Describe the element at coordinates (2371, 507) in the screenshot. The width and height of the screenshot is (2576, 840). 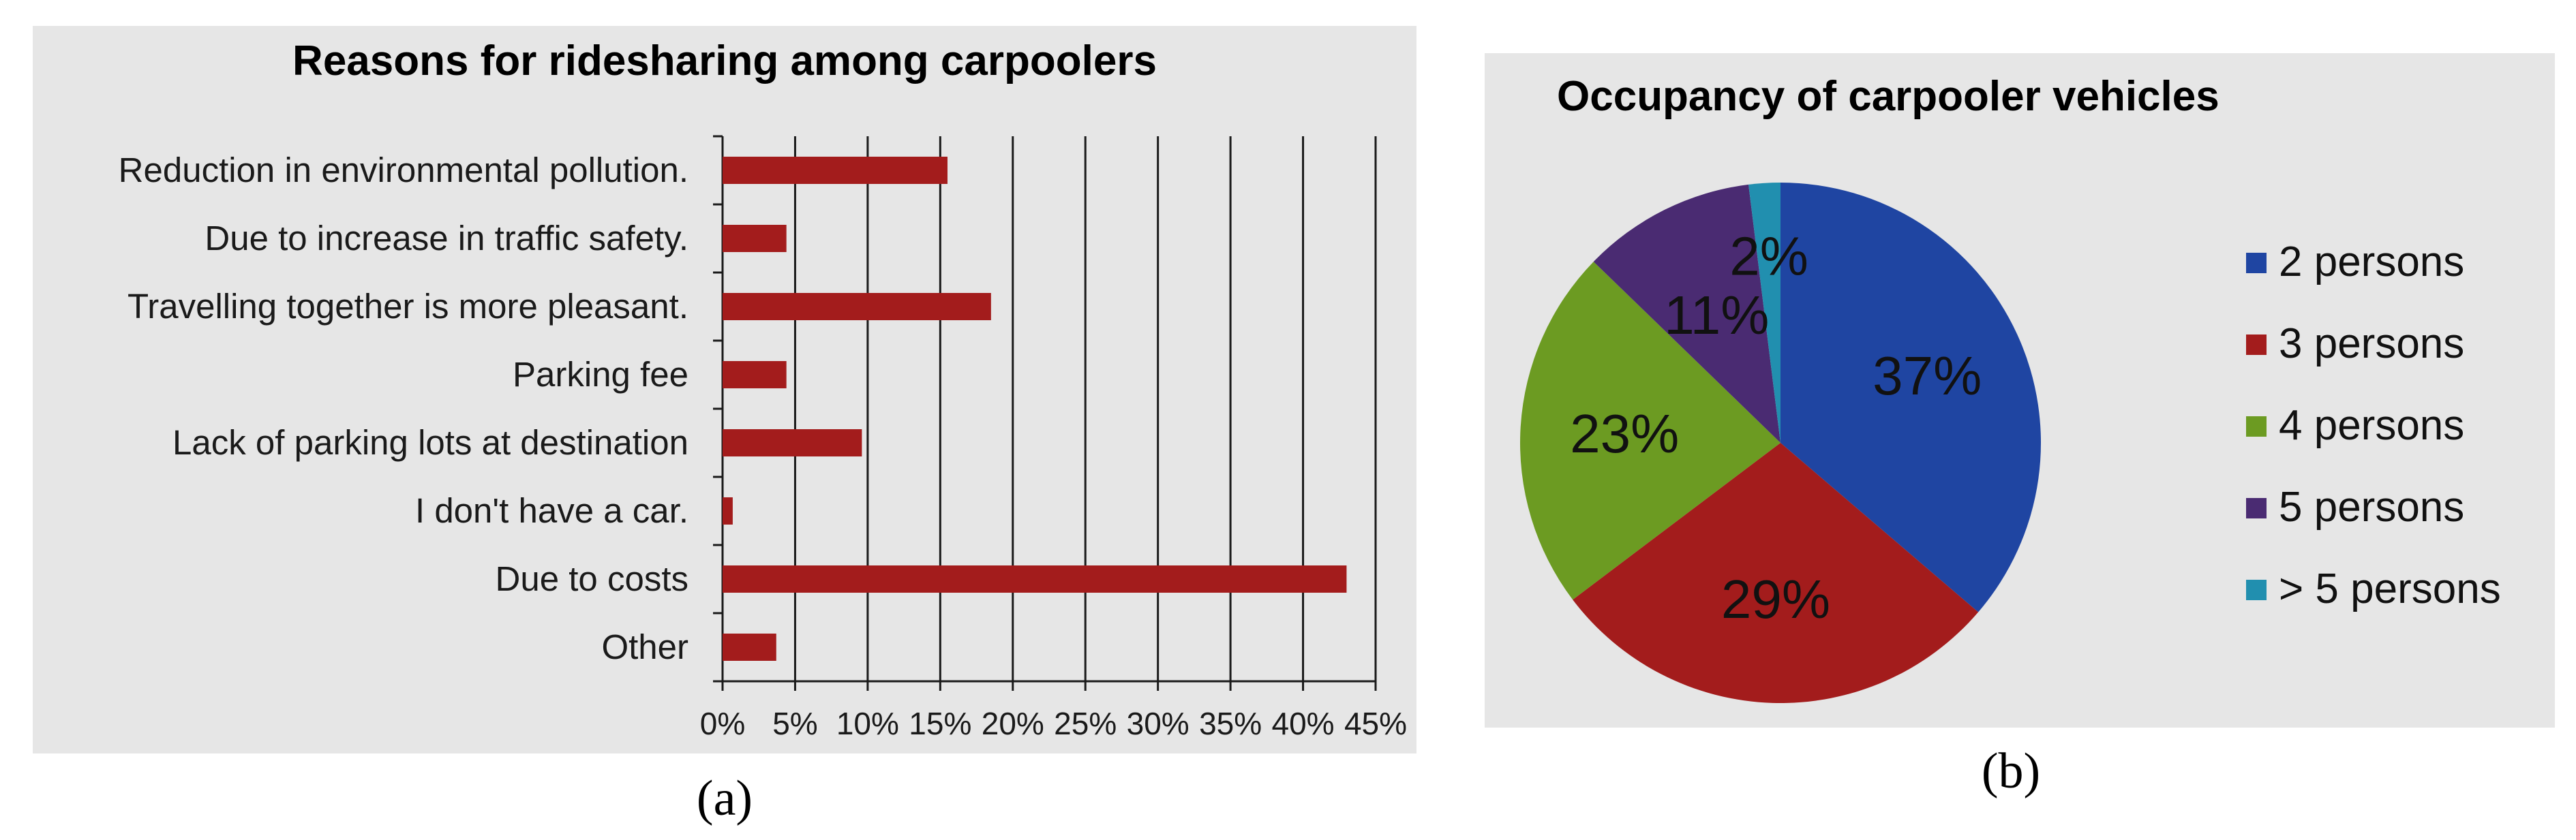
I see `legend-label: 5 persons` at that location.